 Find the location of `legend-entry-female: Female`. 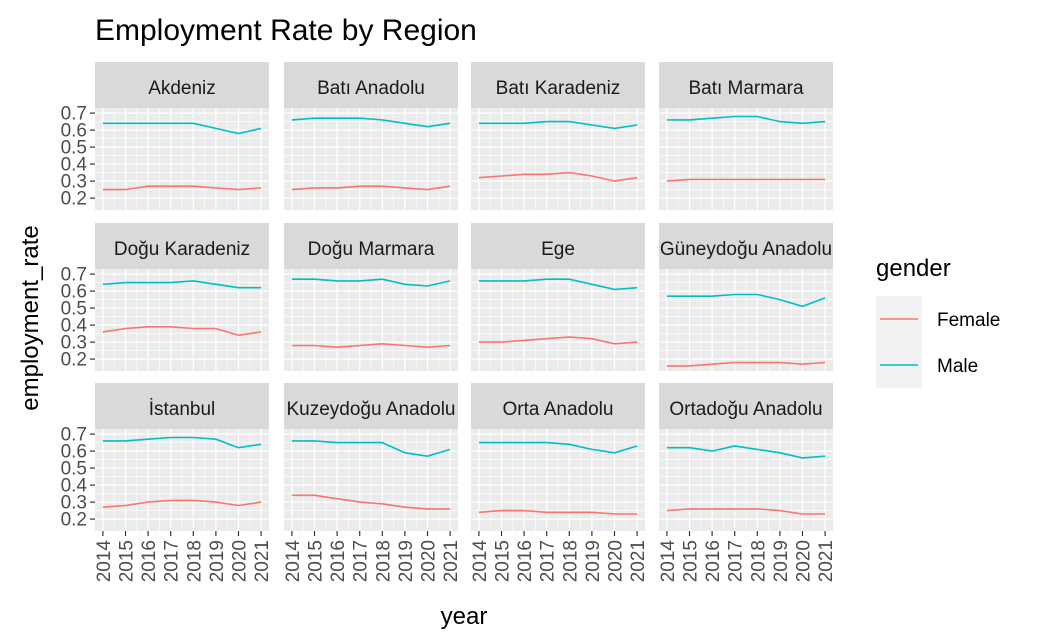

legend-entry-female: Female is located at coordinates (938, 319).